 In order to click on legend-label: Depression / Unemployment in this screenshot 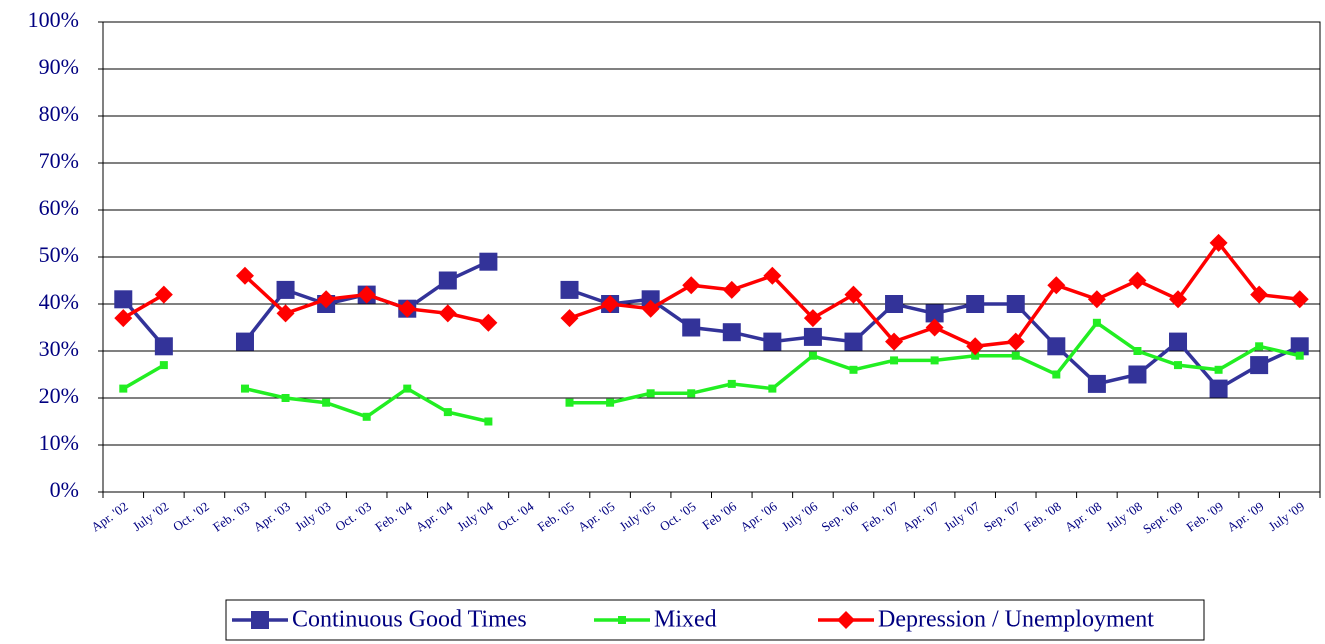, I will do `click(1016, 620)`.